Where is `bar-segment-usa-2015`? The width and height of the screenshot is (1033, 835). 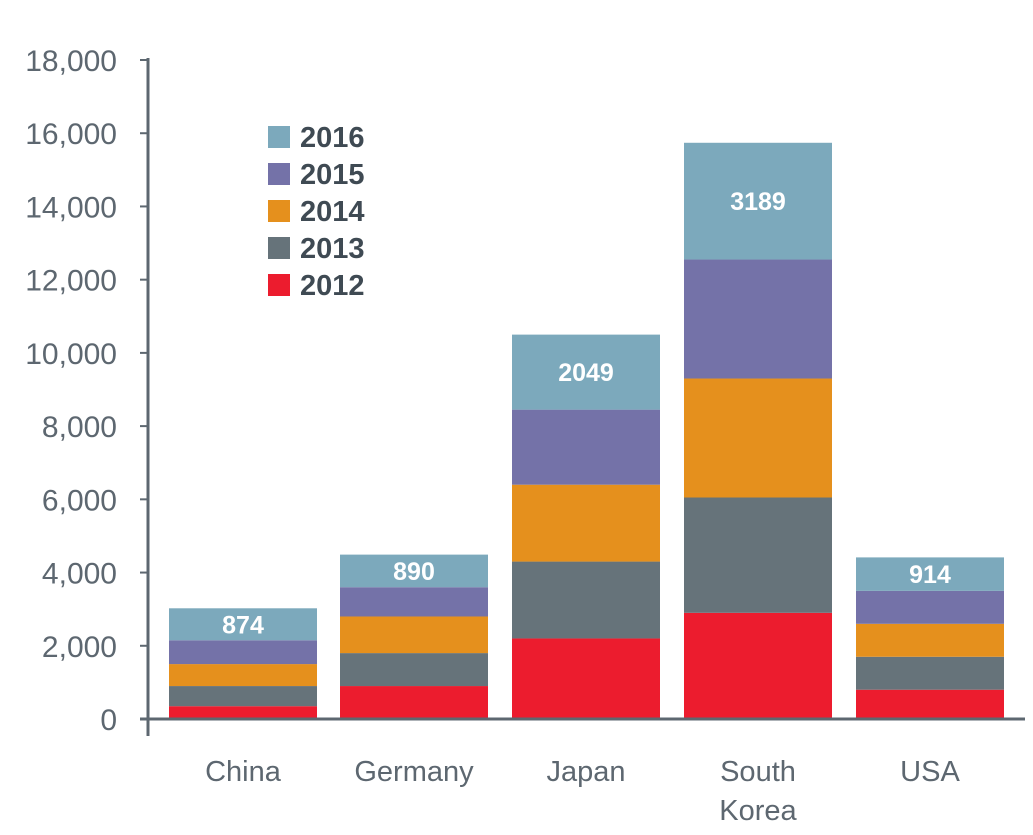
bar-segment-usa-2015 is located at coordinates (930, 607).